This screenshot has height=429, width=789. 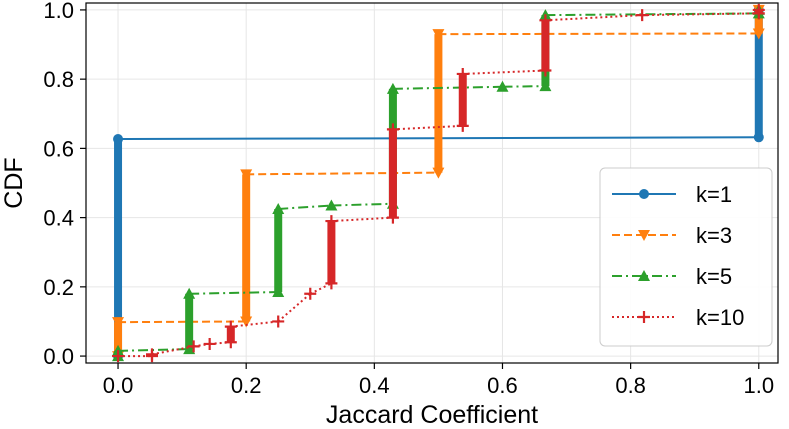 I want to click on series-k=10-point-5, so click(x=230, y=342).